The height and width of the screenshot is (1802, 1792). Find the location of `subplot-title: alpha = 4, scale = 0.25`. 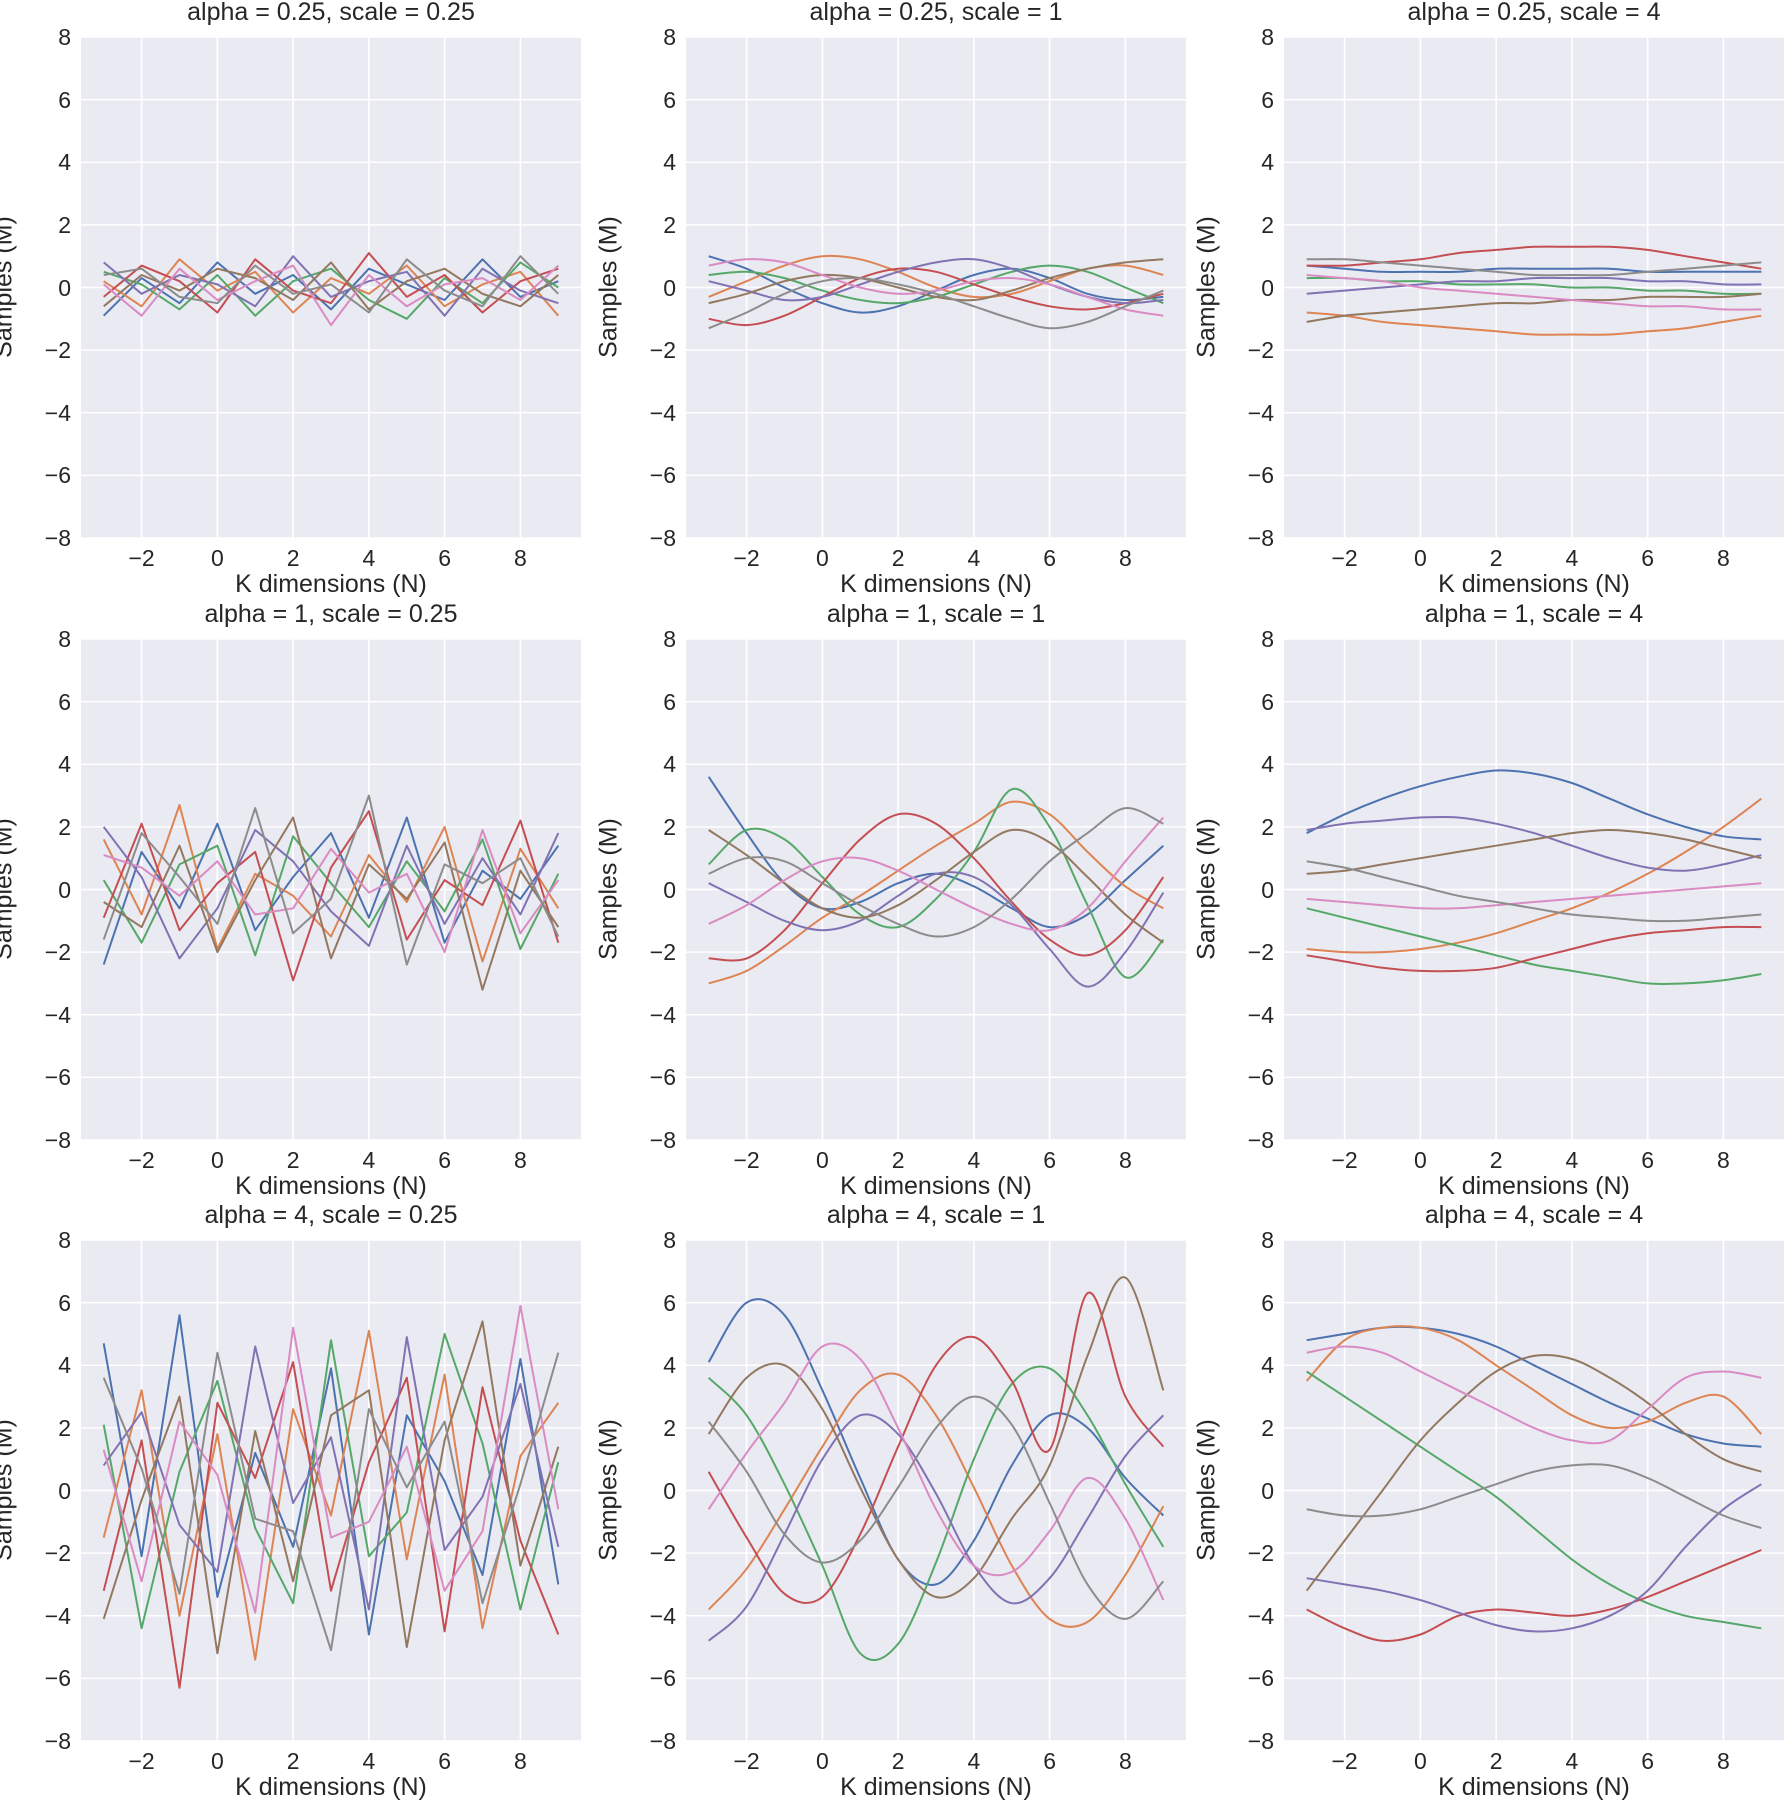

subplot-title: alpha = 4, scale = 0.25 is located at coordinates (331, 1215).